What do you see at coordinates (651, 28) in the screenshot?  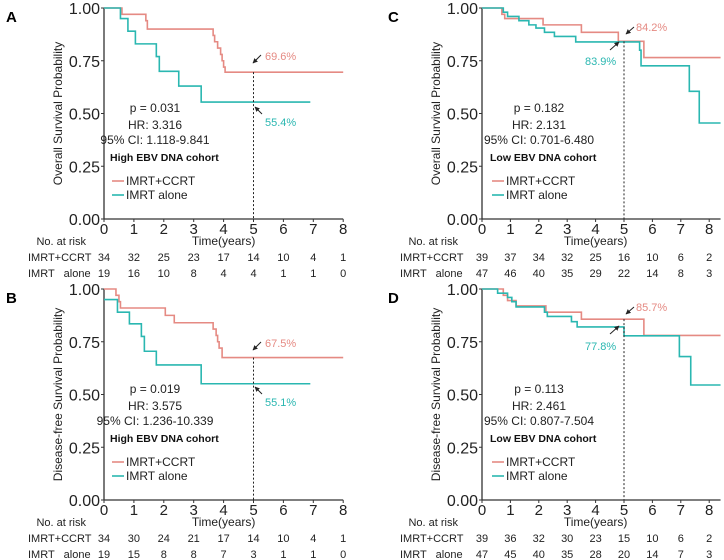 I see `five-year-survival-label: 84.2%` at bounding box center [651, 28].